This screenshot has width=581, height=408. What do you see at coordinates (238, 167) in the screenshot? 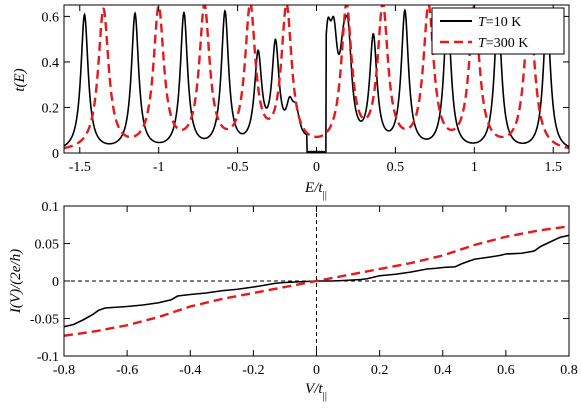
I see `x-tick-label: -0.5` at bounding box center [238, 167].